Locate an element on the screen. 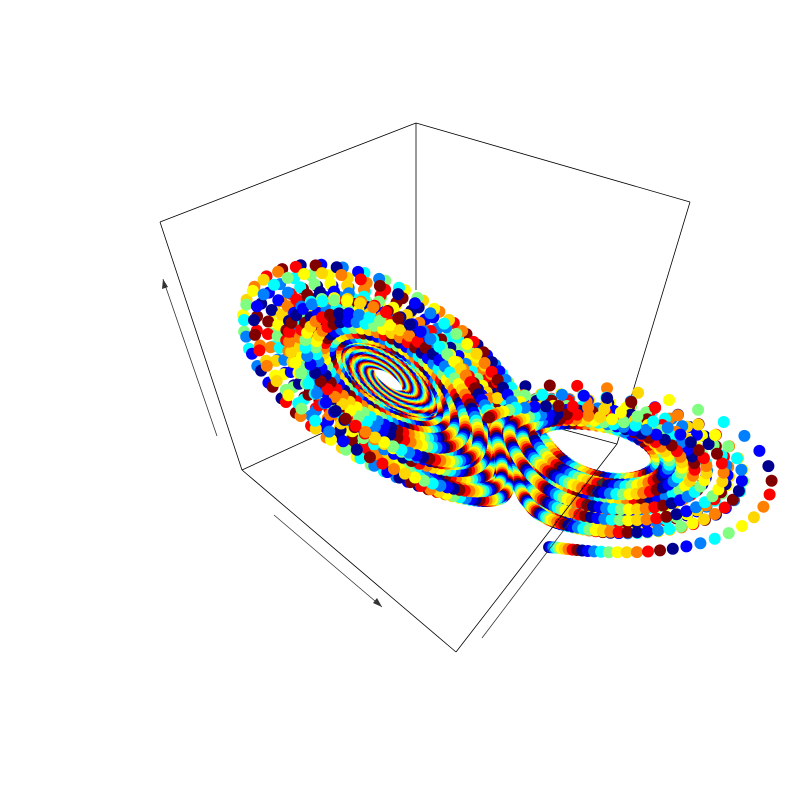 The height and width of the screenshot is (800, 800). box-edge-back-top-right is located at coordinates (553, 162).